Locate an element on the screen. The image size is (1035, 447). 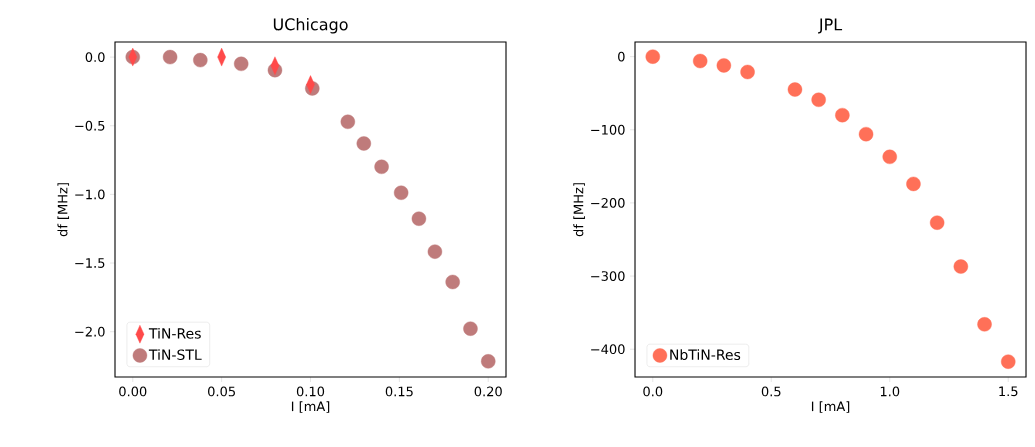
legend-label: TiN-Res is located at coordinates (174, 333).